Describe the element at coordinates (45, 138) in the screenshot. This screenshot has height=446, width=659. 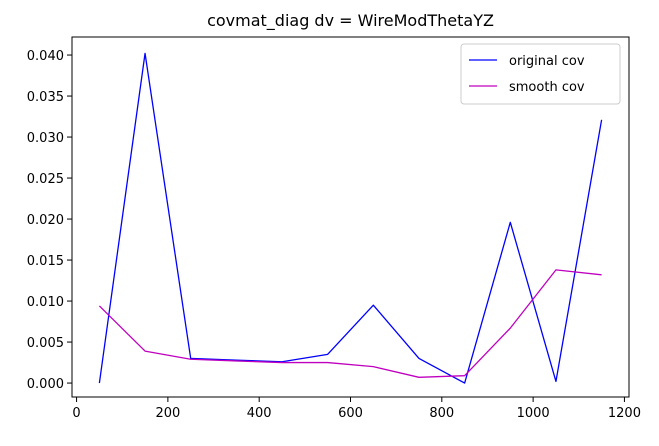
I see `y-tick-label: 0.030` at that location.